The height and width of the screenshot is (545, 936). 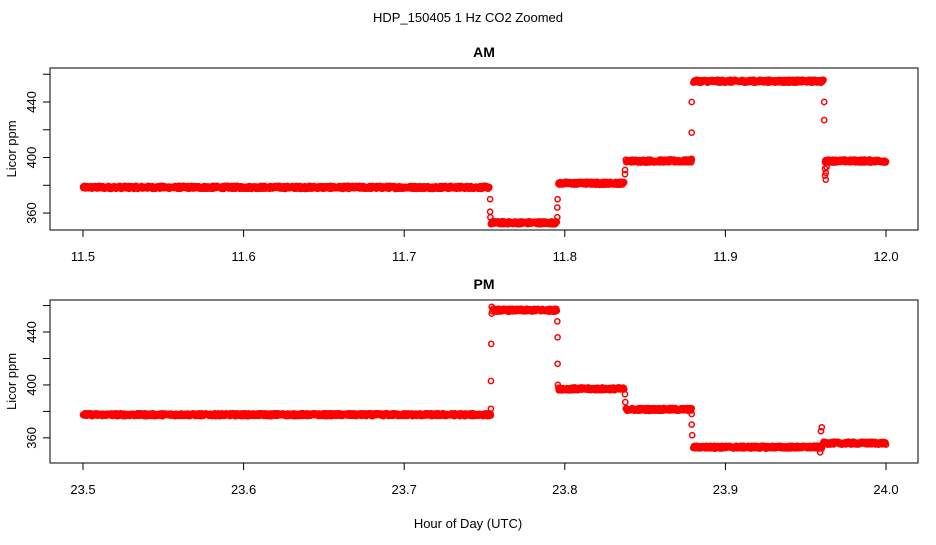 What do you see at coordinates (564, 489) in the screenshot?
I see `x-tick-label: 23.8` at bounding box center [564, 489].